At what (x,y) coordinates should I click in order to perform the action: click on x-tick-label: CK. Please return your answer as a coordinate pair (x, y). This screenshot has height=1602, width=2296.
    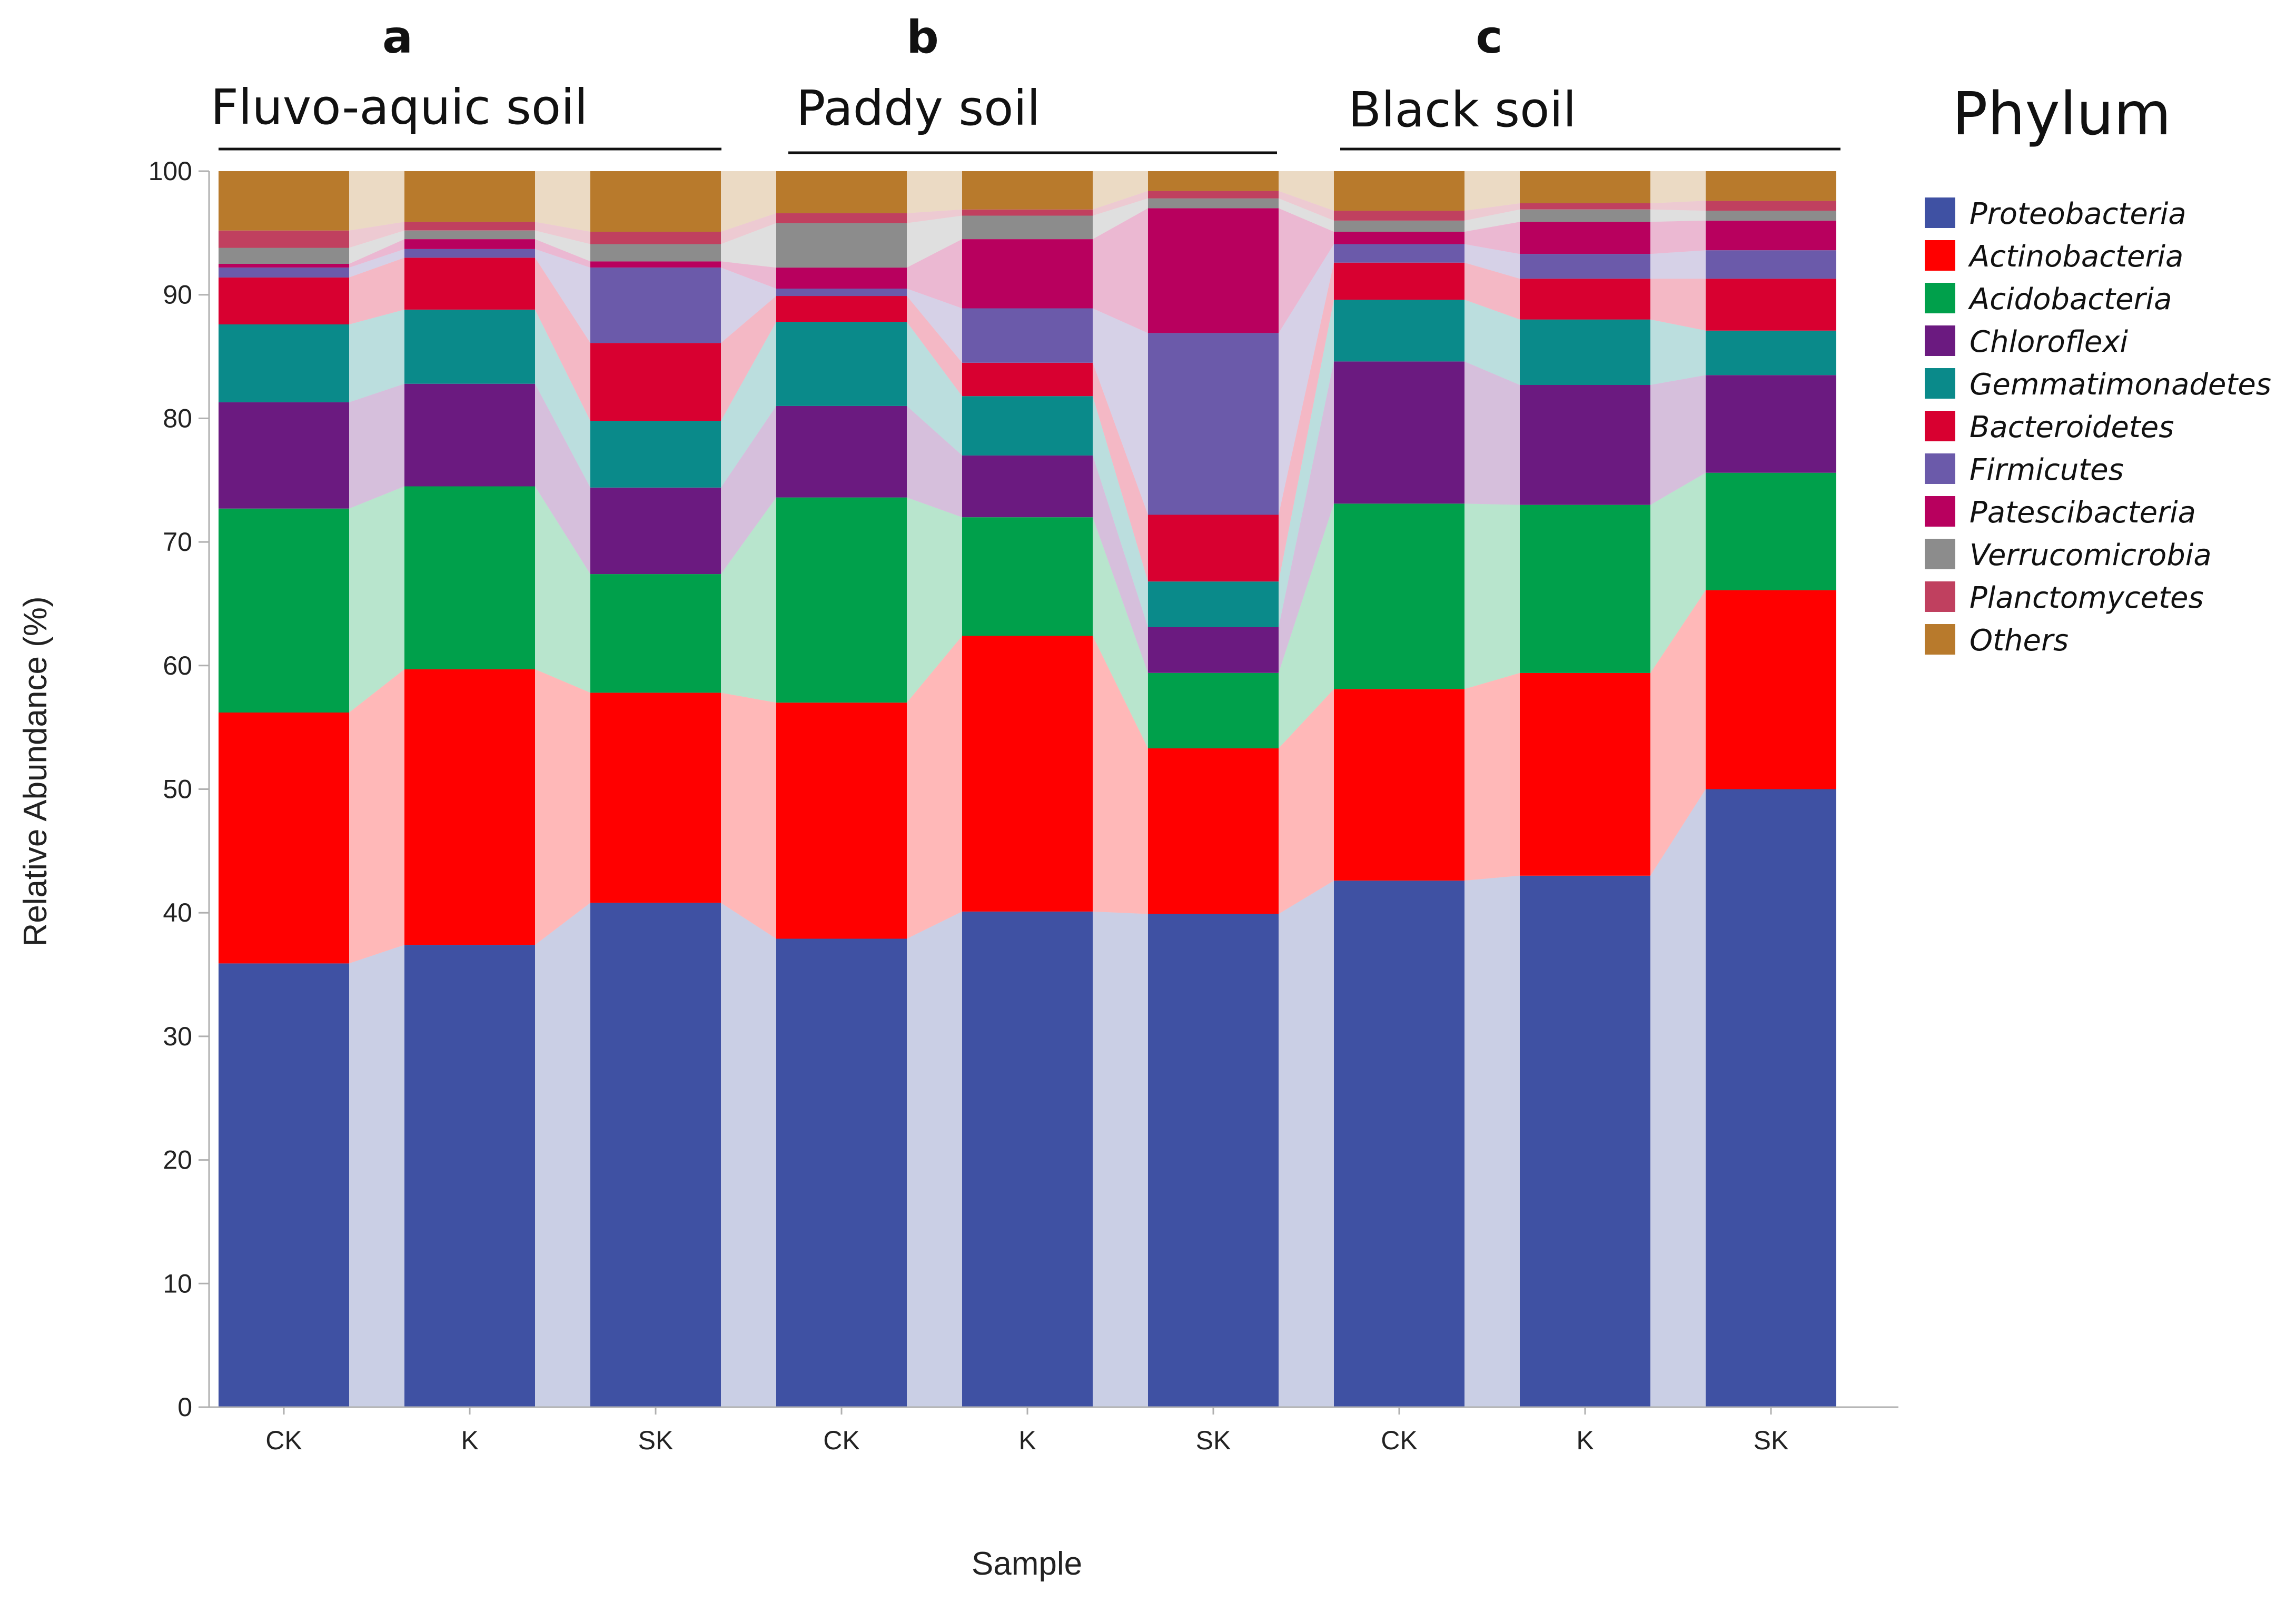
    Looking at the image, I should click on (1399, 1440).